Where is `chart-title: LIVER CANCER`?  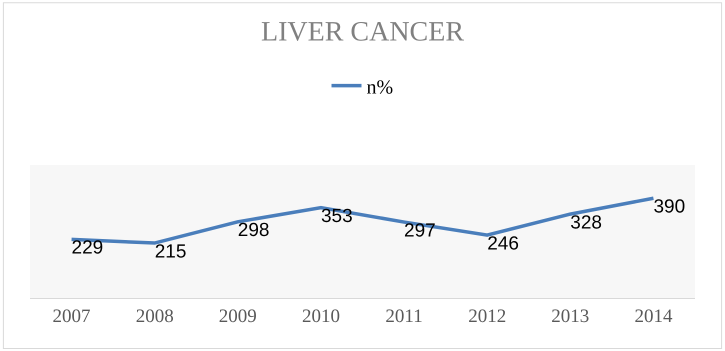
chart-title: LIVER CANCER is located at coordinates (362, 32).